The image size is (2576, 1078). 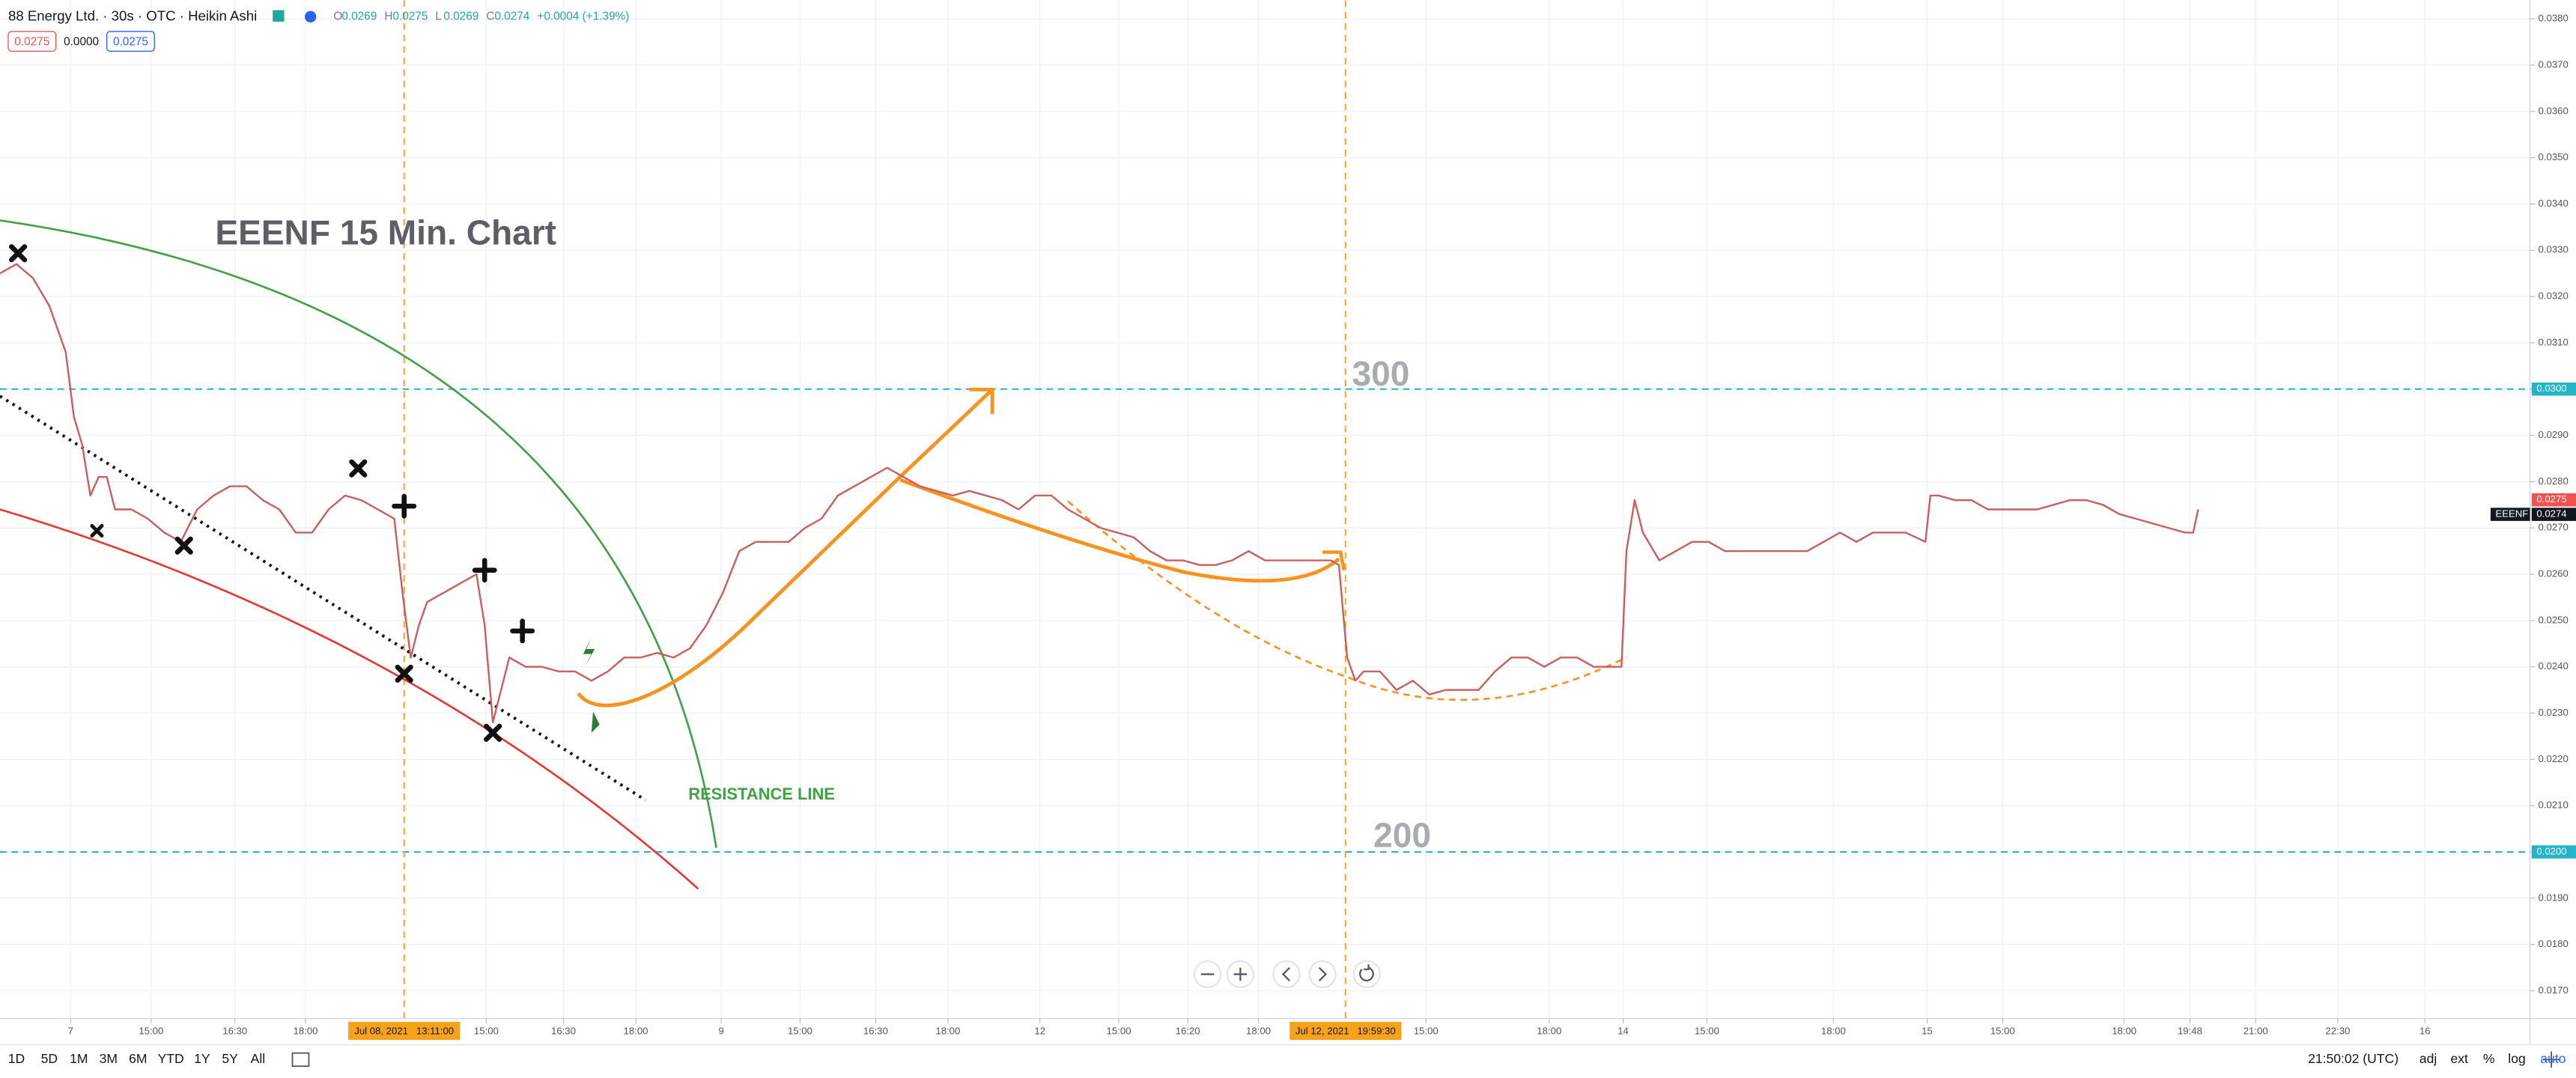 What do you see at coordinates (720, 1031) in the screenshot?
I see `x-tick-label: 9` at bounding box center [720, 1031].